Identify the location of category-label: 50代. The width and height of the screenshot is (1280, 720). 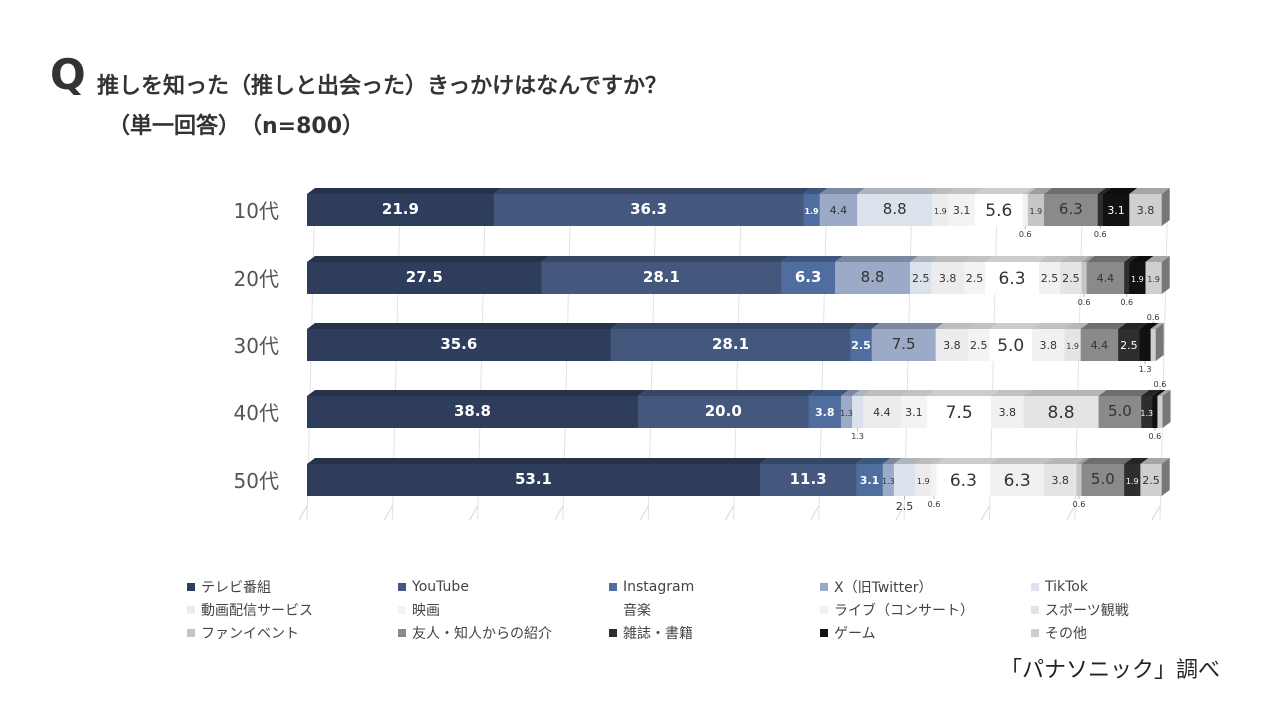
(256, 481).